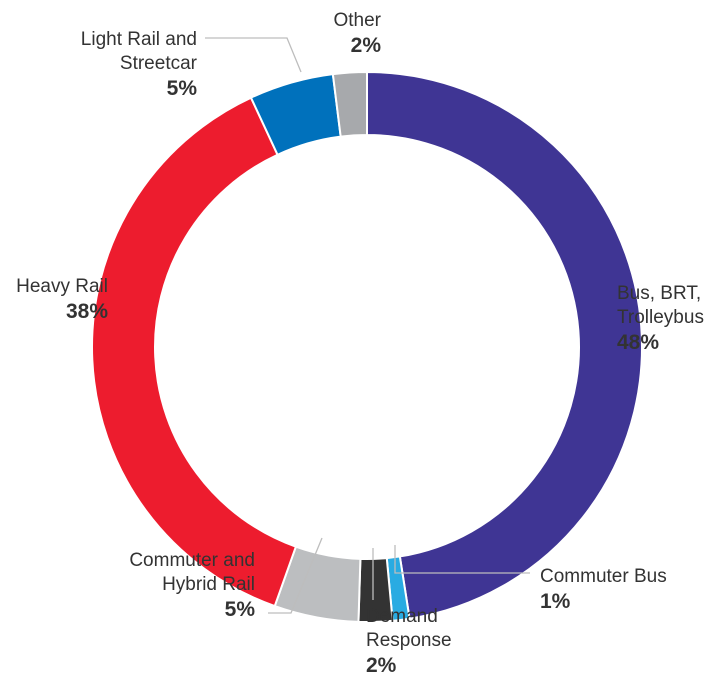  Describe the element at coordinates (87, 311) in the screenshot. I see `slice-value-5: 38%` at that location.